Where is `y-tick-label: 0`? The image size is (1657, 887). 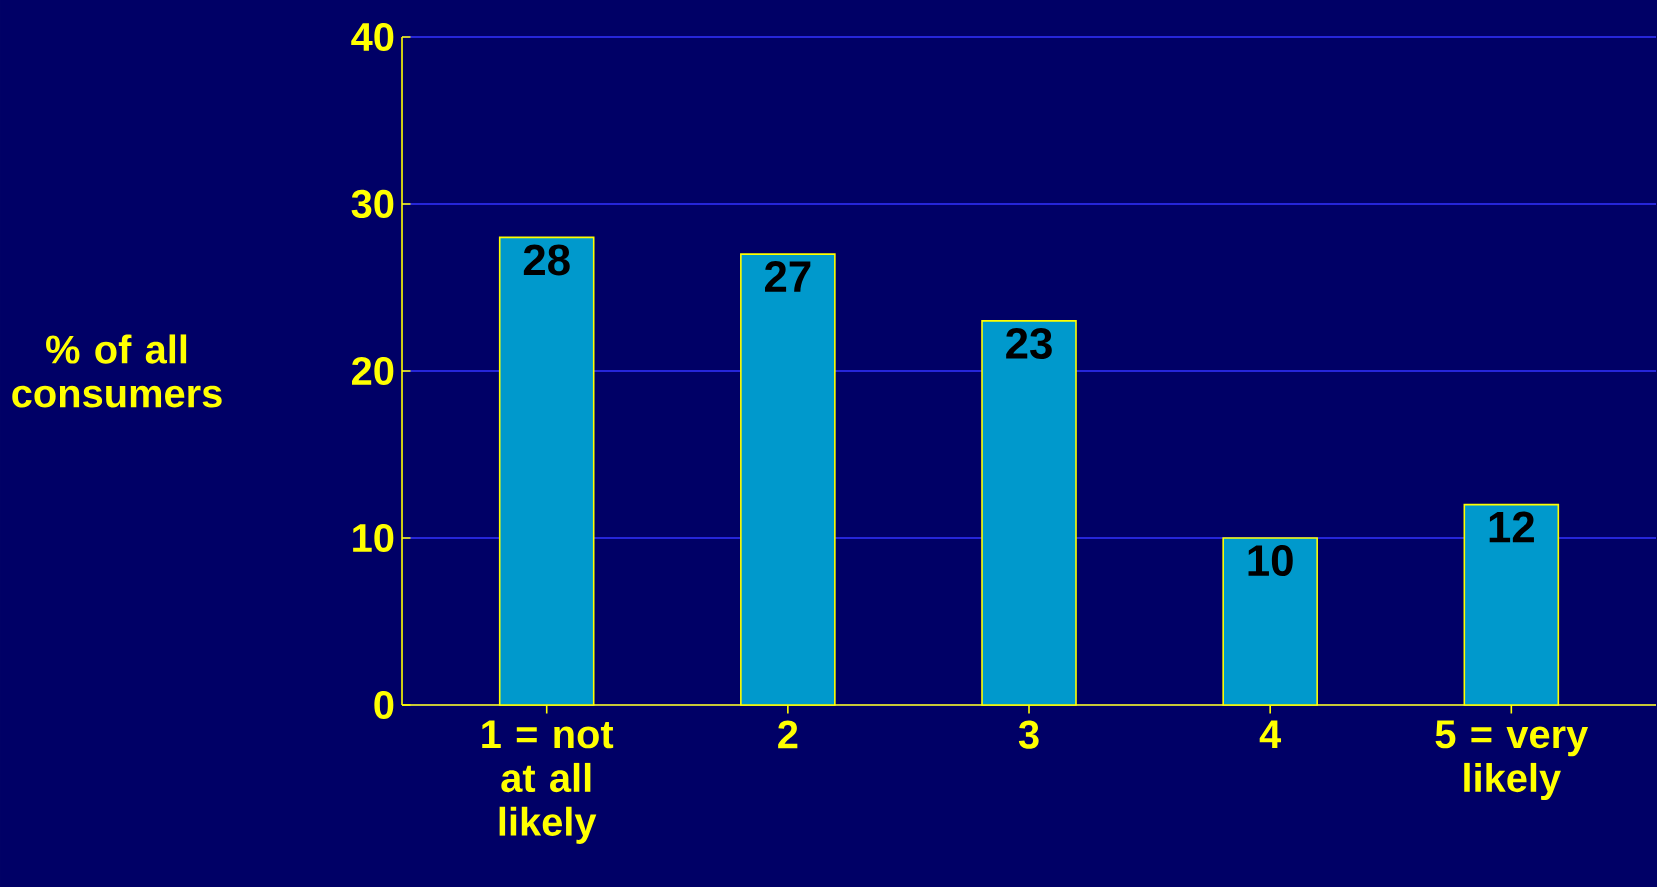 y-tick-label: 0 is located at coordinates (384, 705).